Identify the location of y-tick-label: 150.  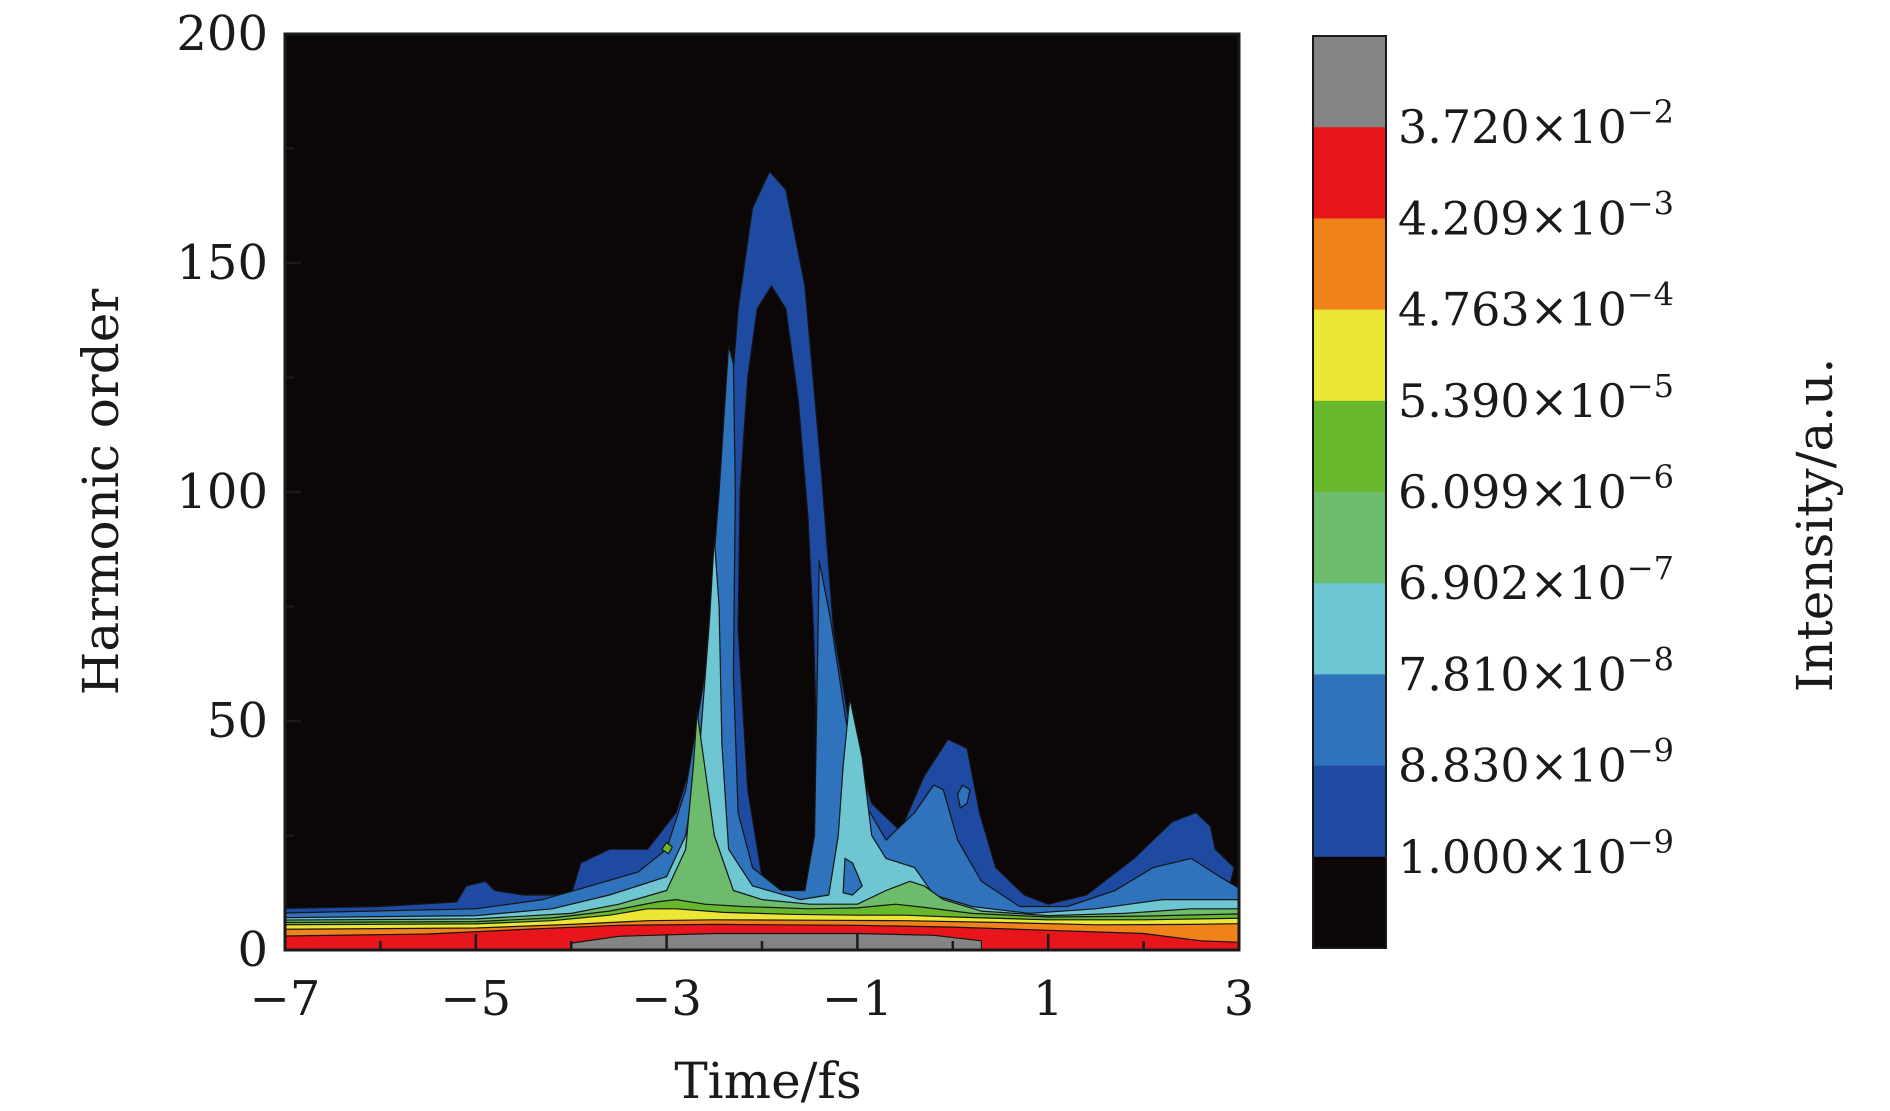
(222, 263).